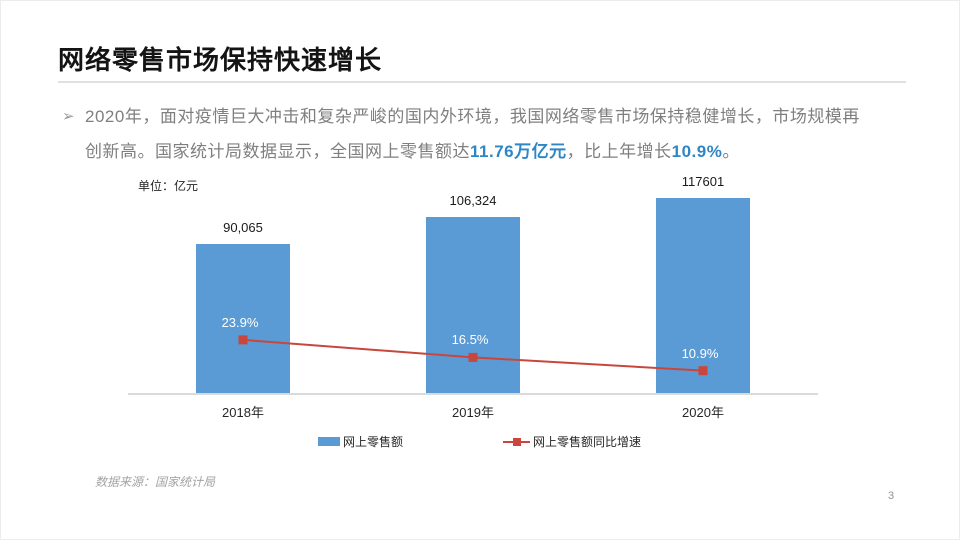 The width and height of the screenshot is (960, 540). I want to click on legend-label-bar: 网上零售额, so click(373, 442).